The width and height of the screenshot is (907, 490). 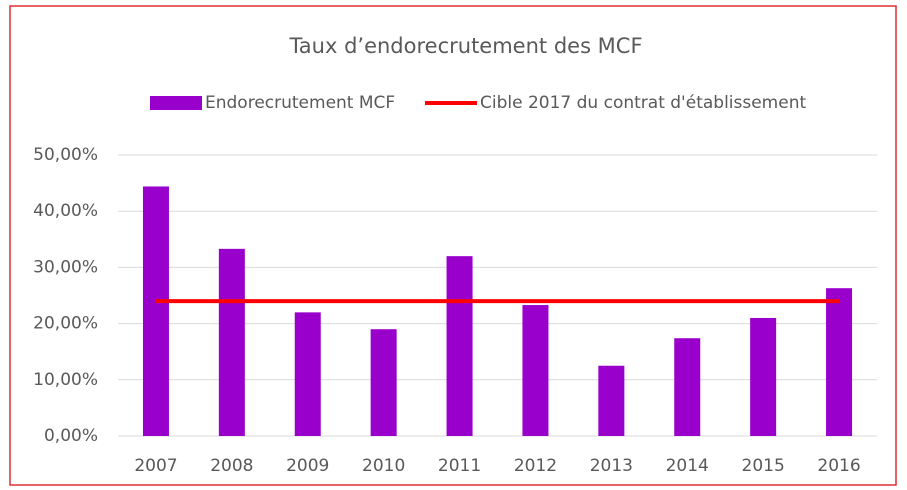 I want to click on x-tick-label: 2014, so click(x=687, y=466).